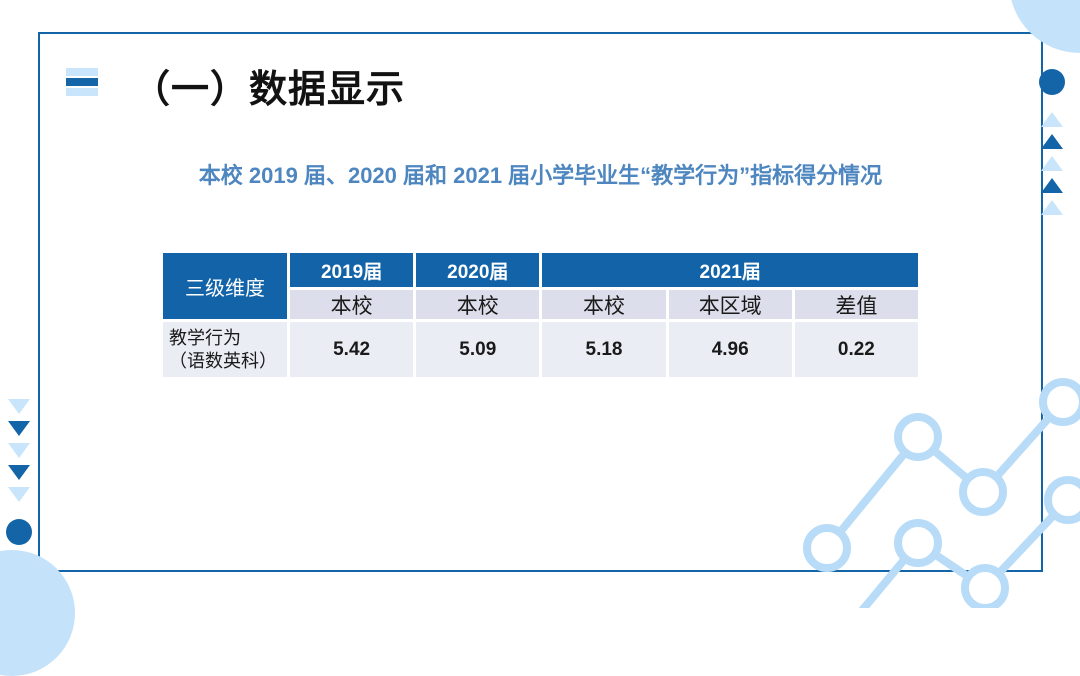 The height and width of the screenshot is (676, 1080). Describe the element at coordinates (352, 349) in the screenshot. I see `table-value-cell: 5.42` at that location.